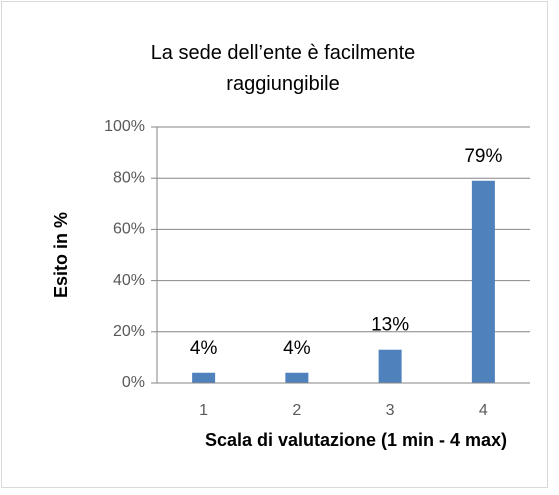 This screenshot has height=495, width=559. I want to click on x-tick-label: 4, so click(483, 410).